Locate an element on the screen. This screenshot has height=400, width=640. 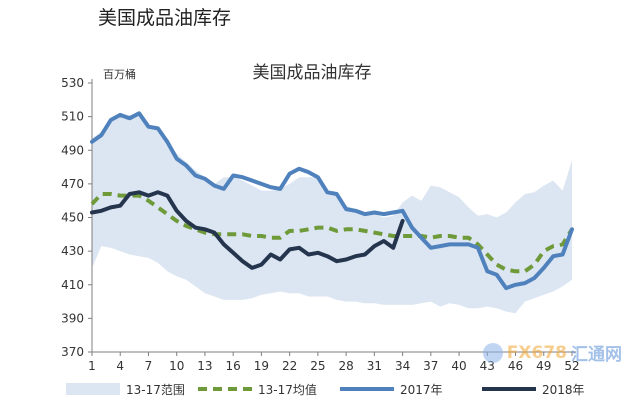
y-tick-label: 450 is located at coordinates (72, 218).